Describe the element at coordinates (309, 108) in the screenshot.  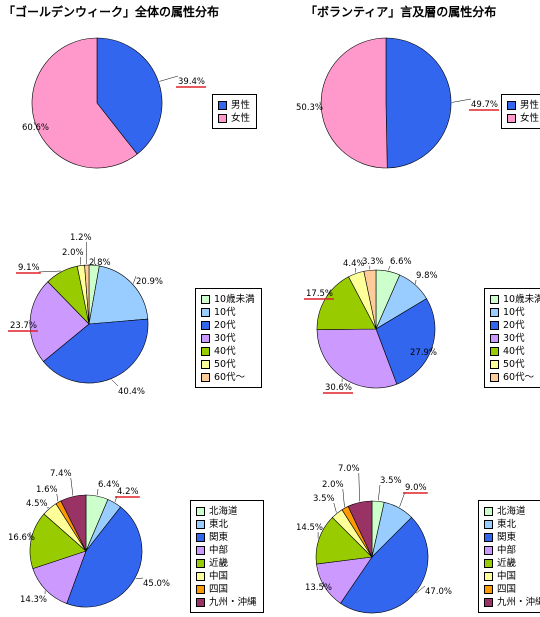
I see `slice-label-gender-vol-1: 50.3%` at that location.